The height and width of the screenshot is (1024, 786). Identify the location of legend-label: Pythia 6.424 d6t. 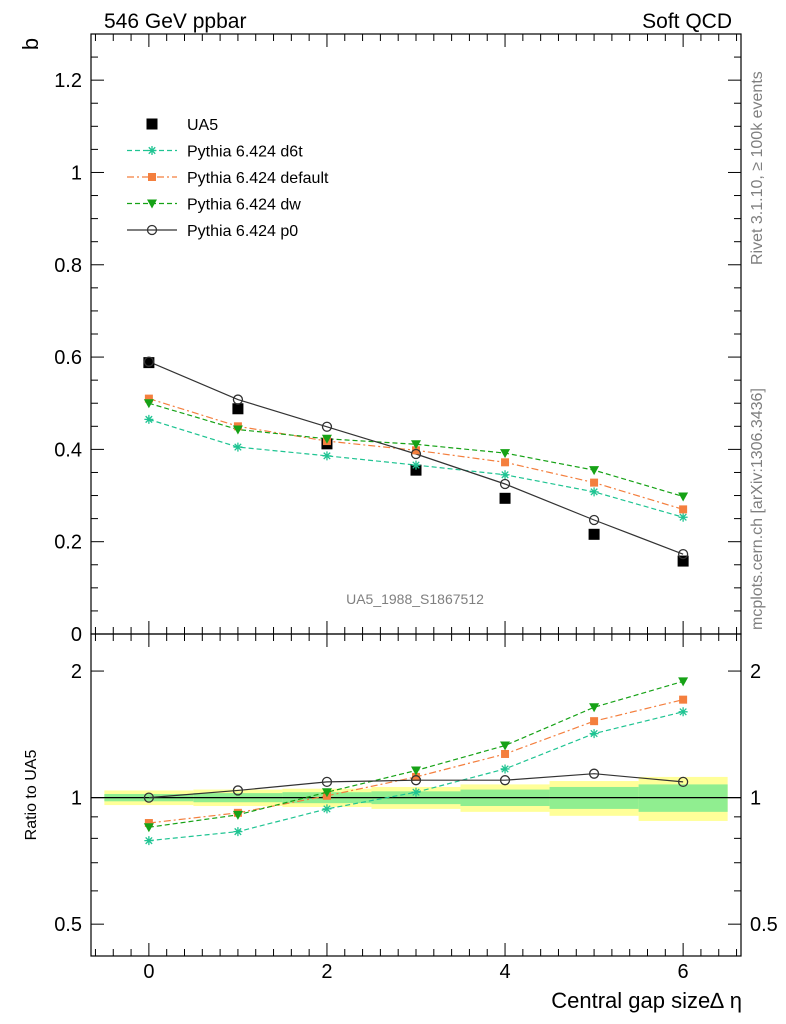
(245, 152).